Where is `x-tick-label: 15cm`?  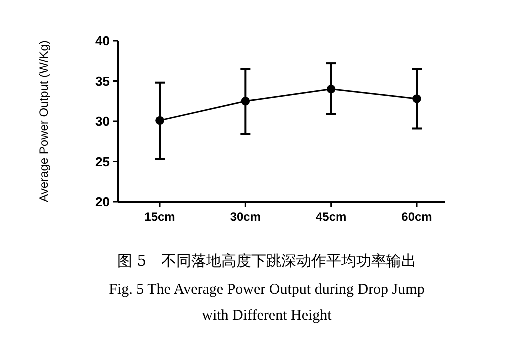 x-tick-label: 15cm is located at coordinates (160, 217).